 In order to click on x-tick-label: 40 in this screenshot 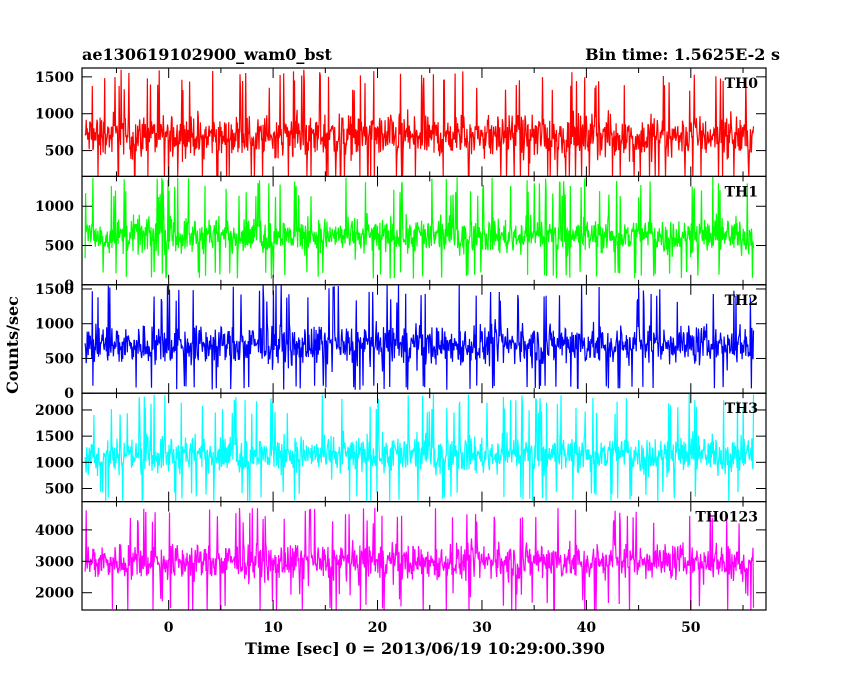, I will do `click(587, 628)`.